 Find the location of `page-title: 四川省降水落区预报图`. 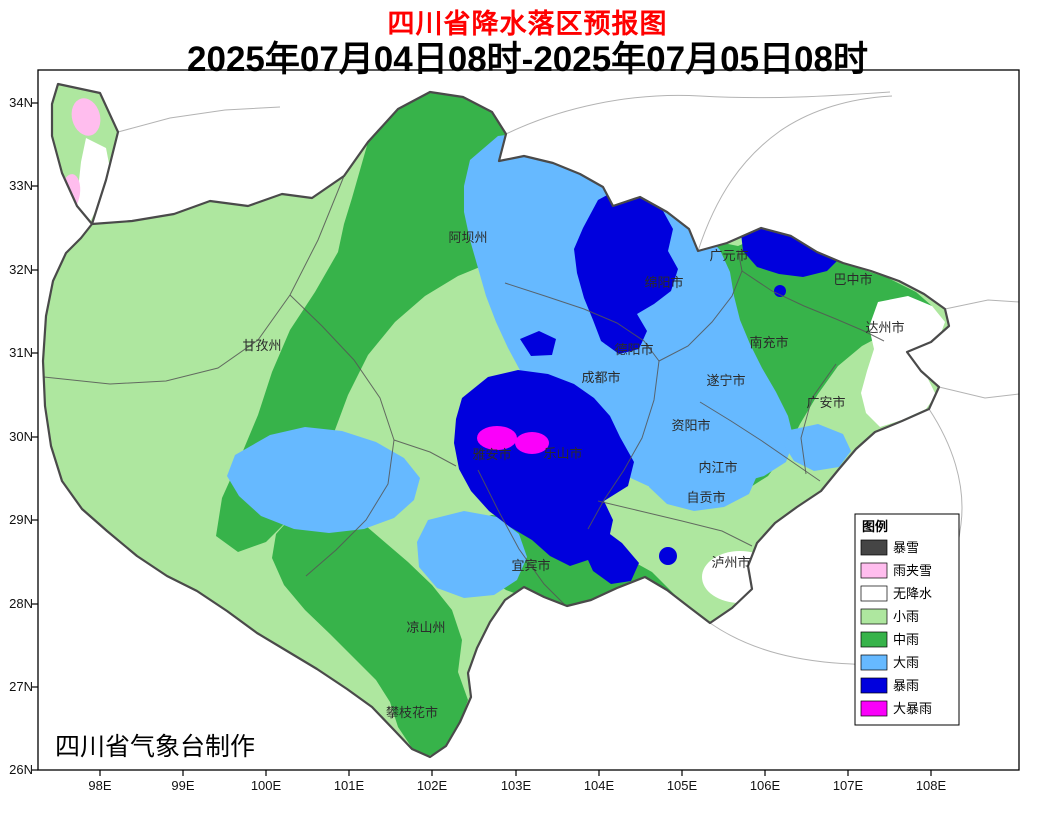

page-title: 四川省降水落区预报图 is located at coordinates (527, 24).